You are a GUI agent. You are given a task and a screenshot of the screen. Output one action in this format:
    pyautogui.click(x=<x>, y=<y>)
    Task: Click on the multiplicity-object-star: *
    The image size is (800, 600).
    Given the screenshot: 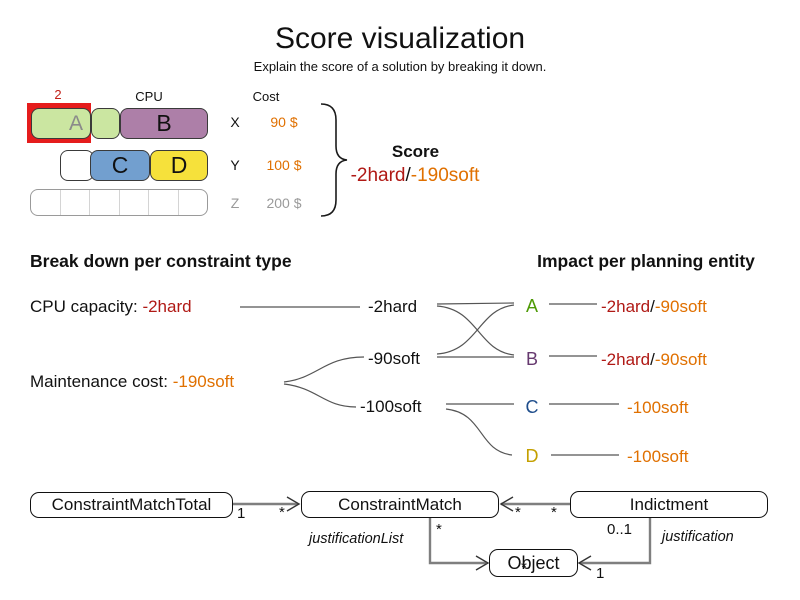 What is the action you would take?
    pyautogui.click(x=524, y=567)
    